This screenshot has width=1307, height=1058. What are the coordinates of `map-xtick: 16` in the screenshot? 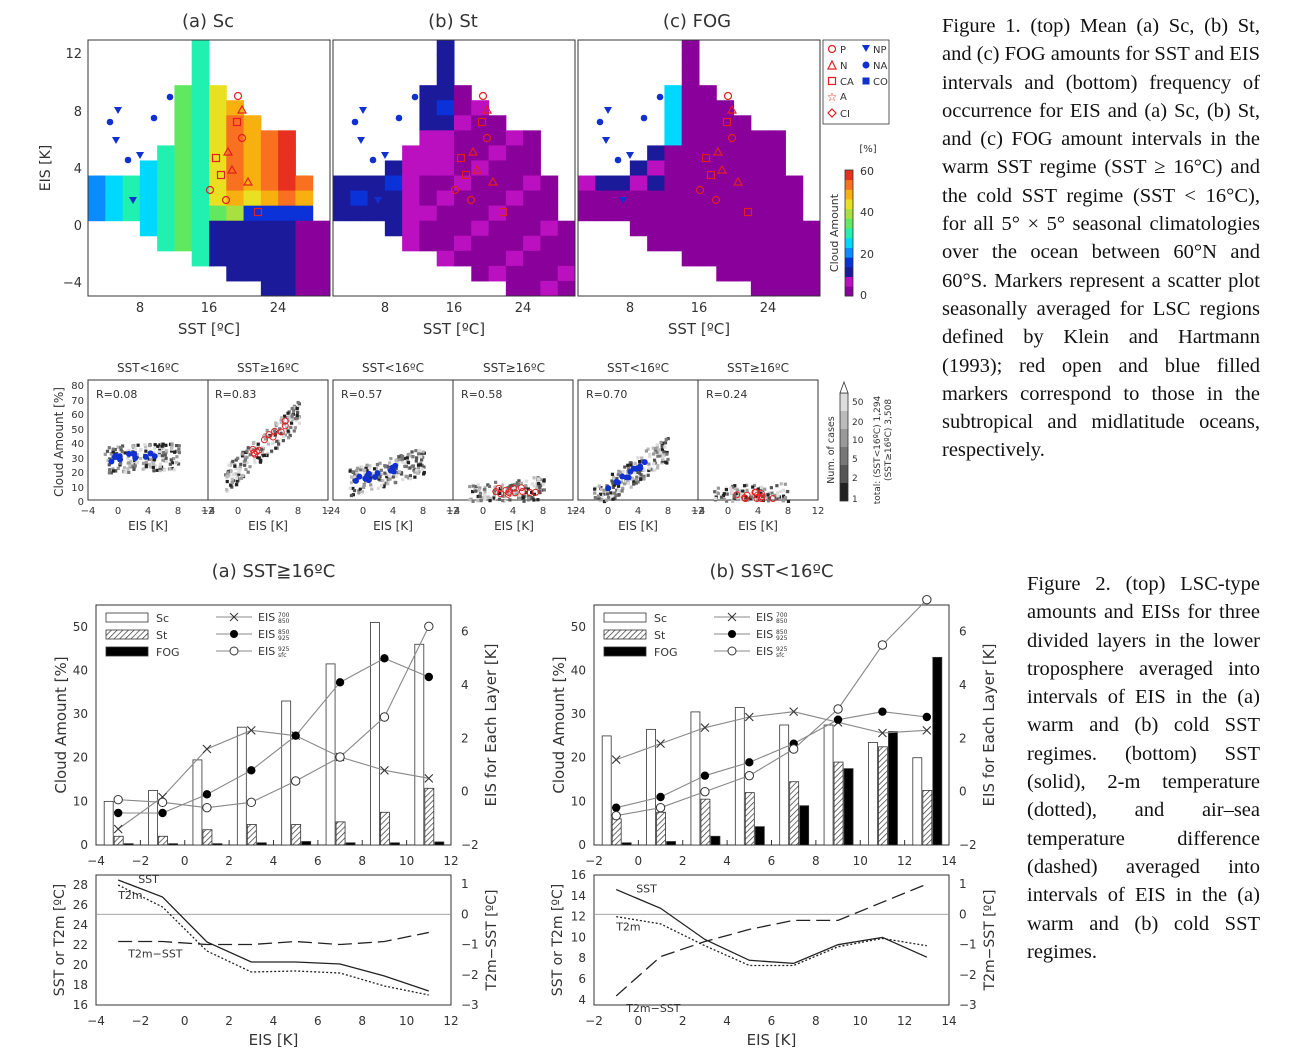 It's located at (209, 308).